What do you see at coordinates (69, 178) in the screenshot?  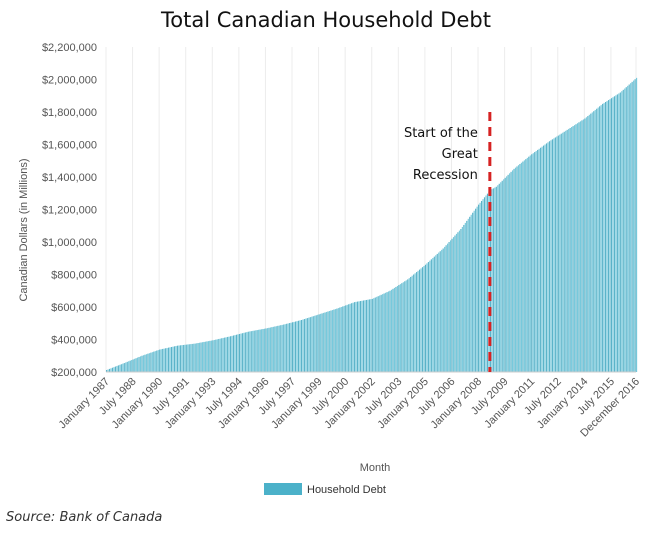 I see `y-tick-label: $1,400,000` at bounding box center [69, 178].